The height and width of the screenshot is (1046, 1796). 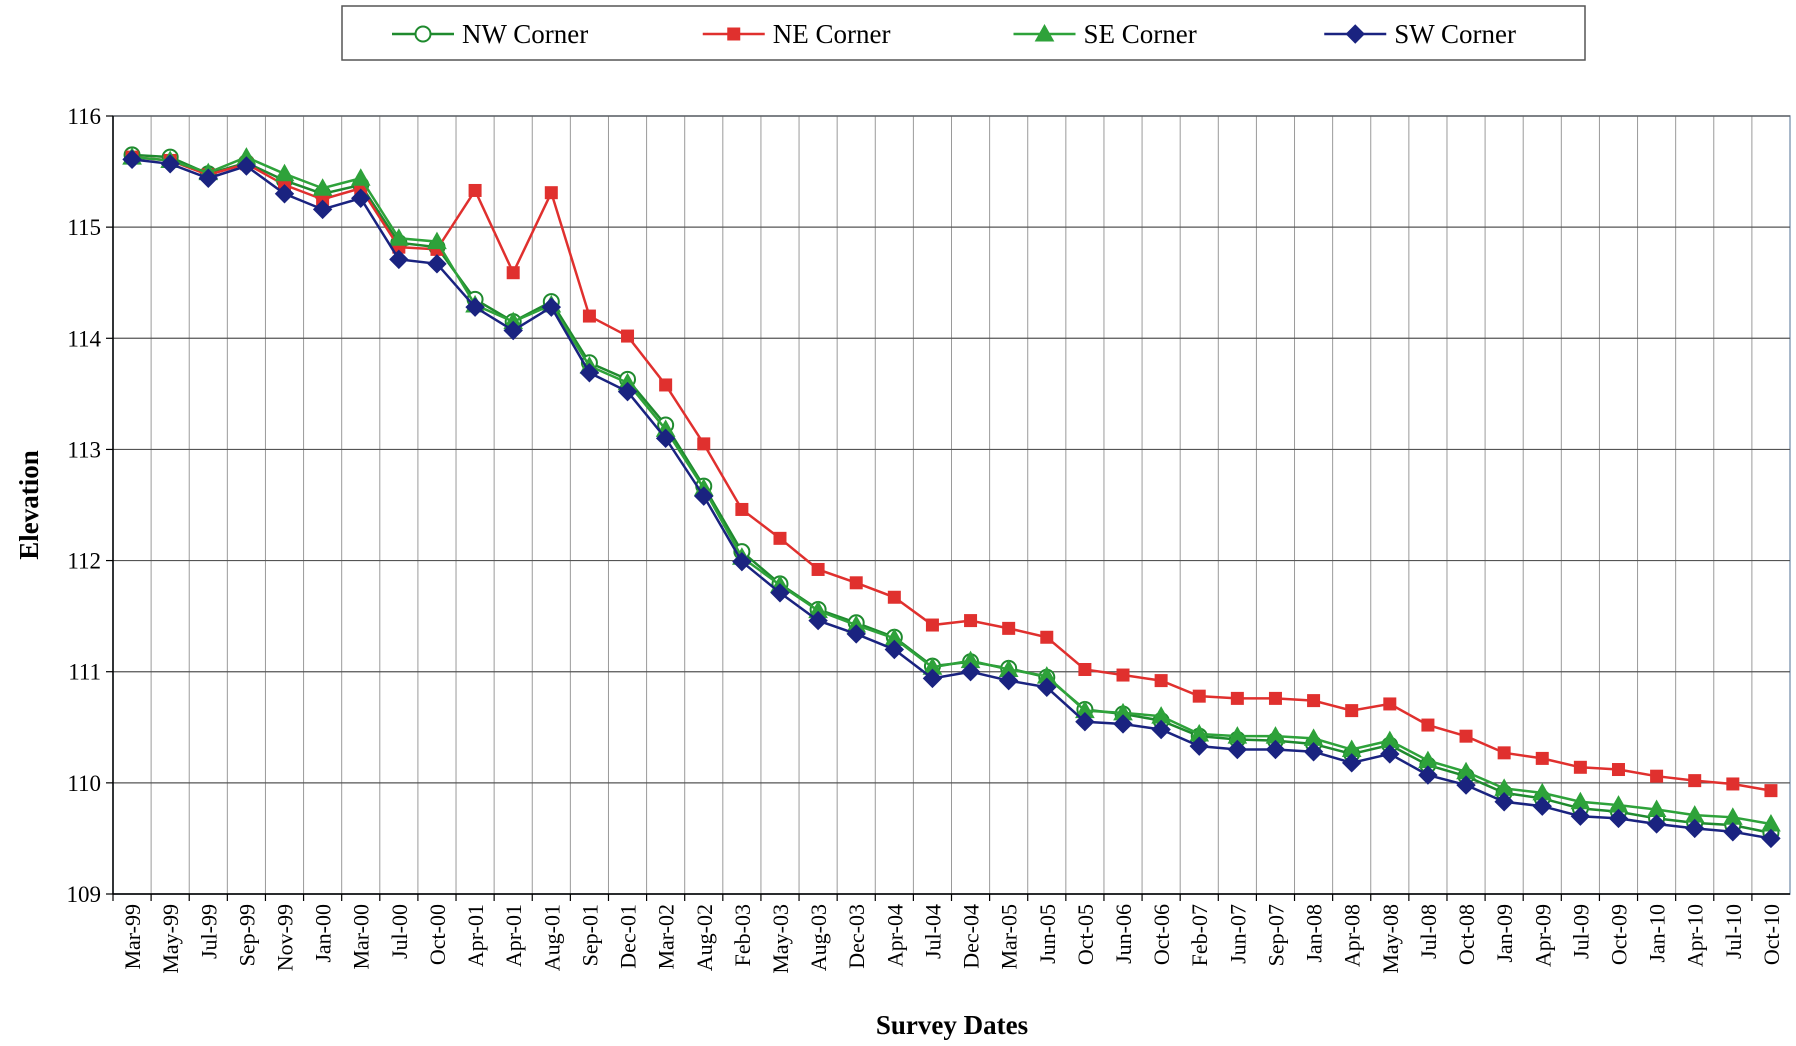 What do you see at coordinates (170, 939) in the screenshot?
I see `x-tick-label: May-99` at bounding box center [170, 939].